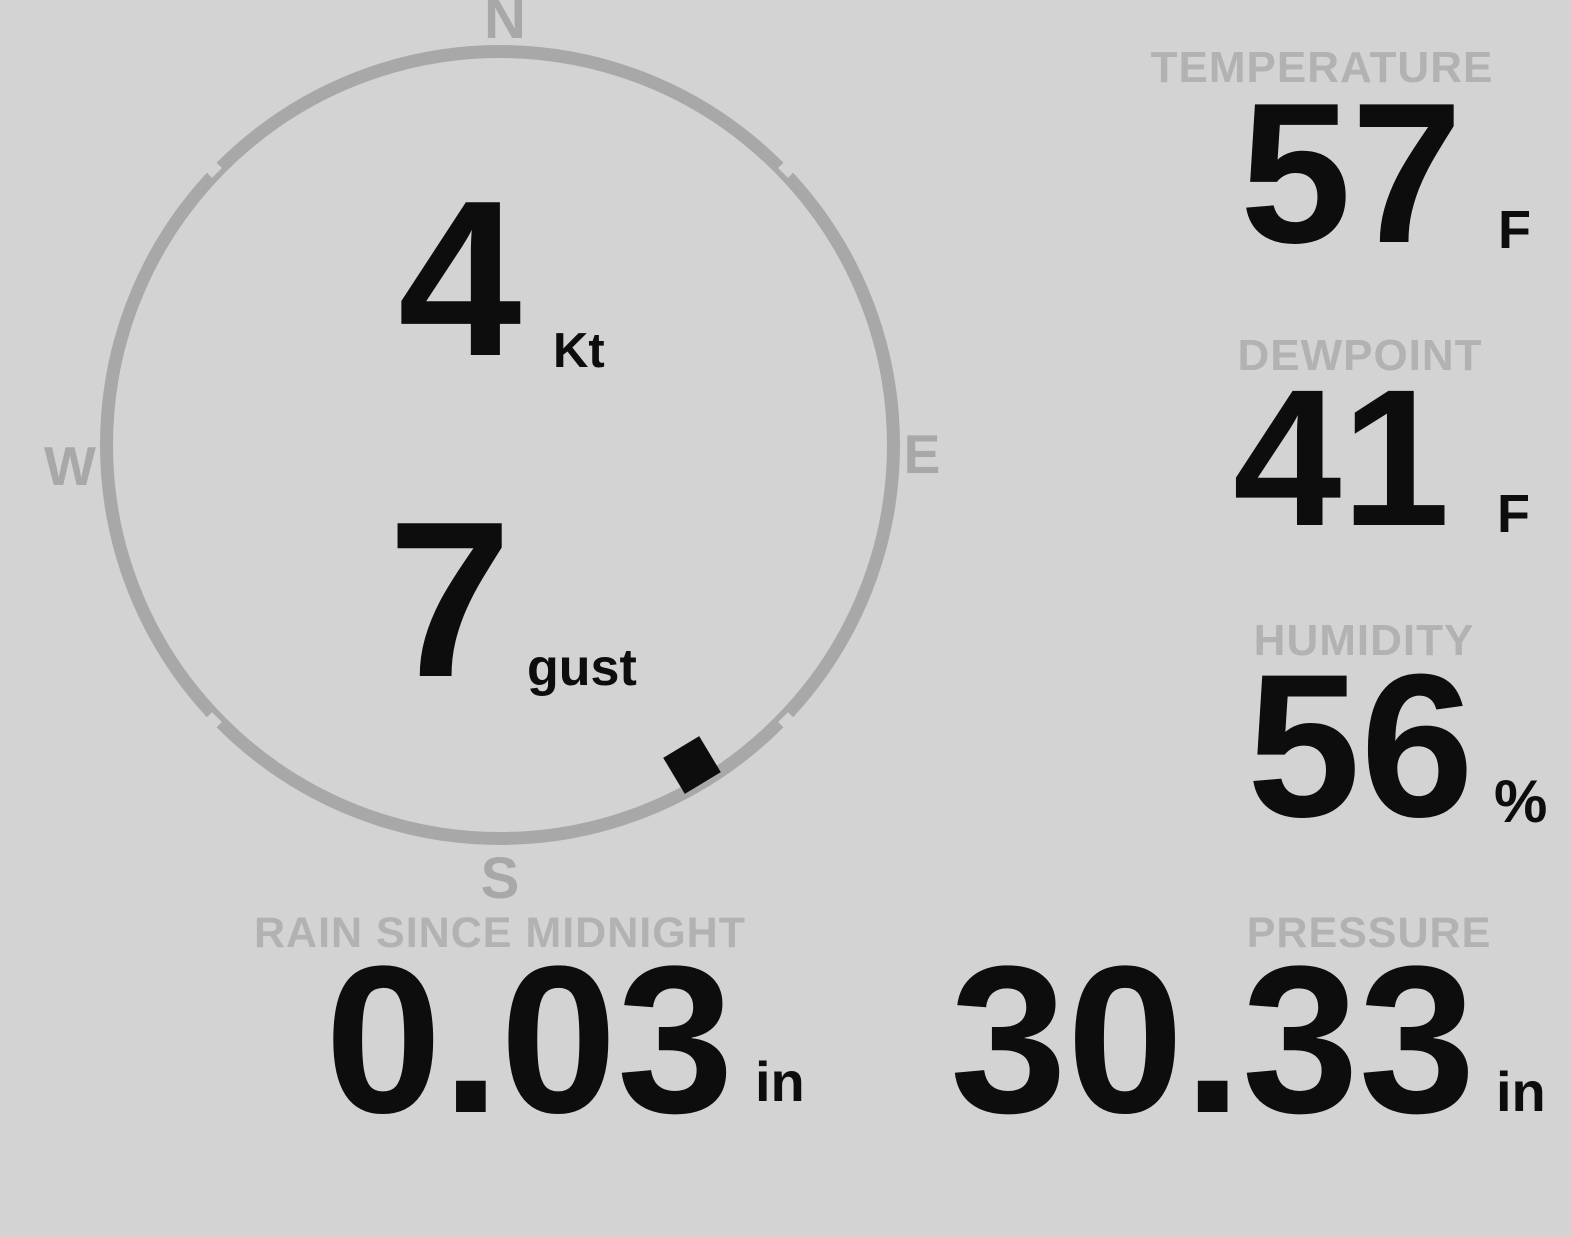  What do you see at coordinates (1369, 933) in the screenshot?
I see `pressure-label: PRESSURE` at bounding box center [1369, 933].